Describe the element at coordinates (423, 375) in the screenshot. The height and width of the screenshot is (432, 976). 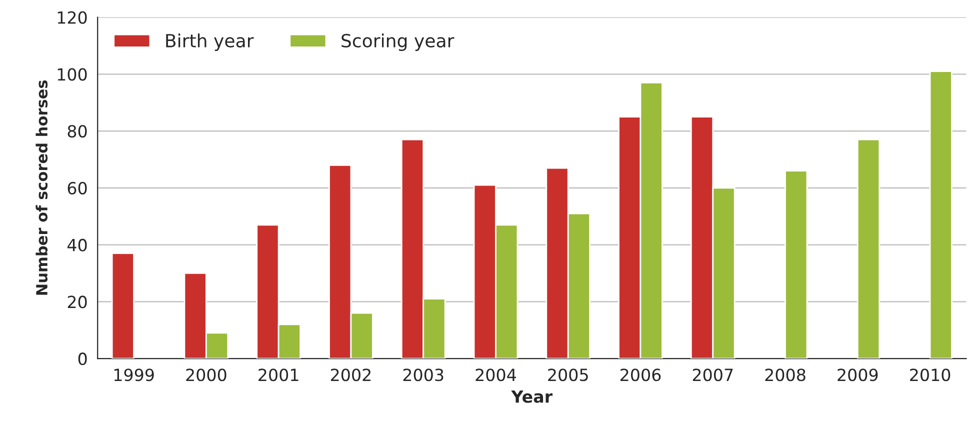
I see `x-tick-label: 2003` at that location.